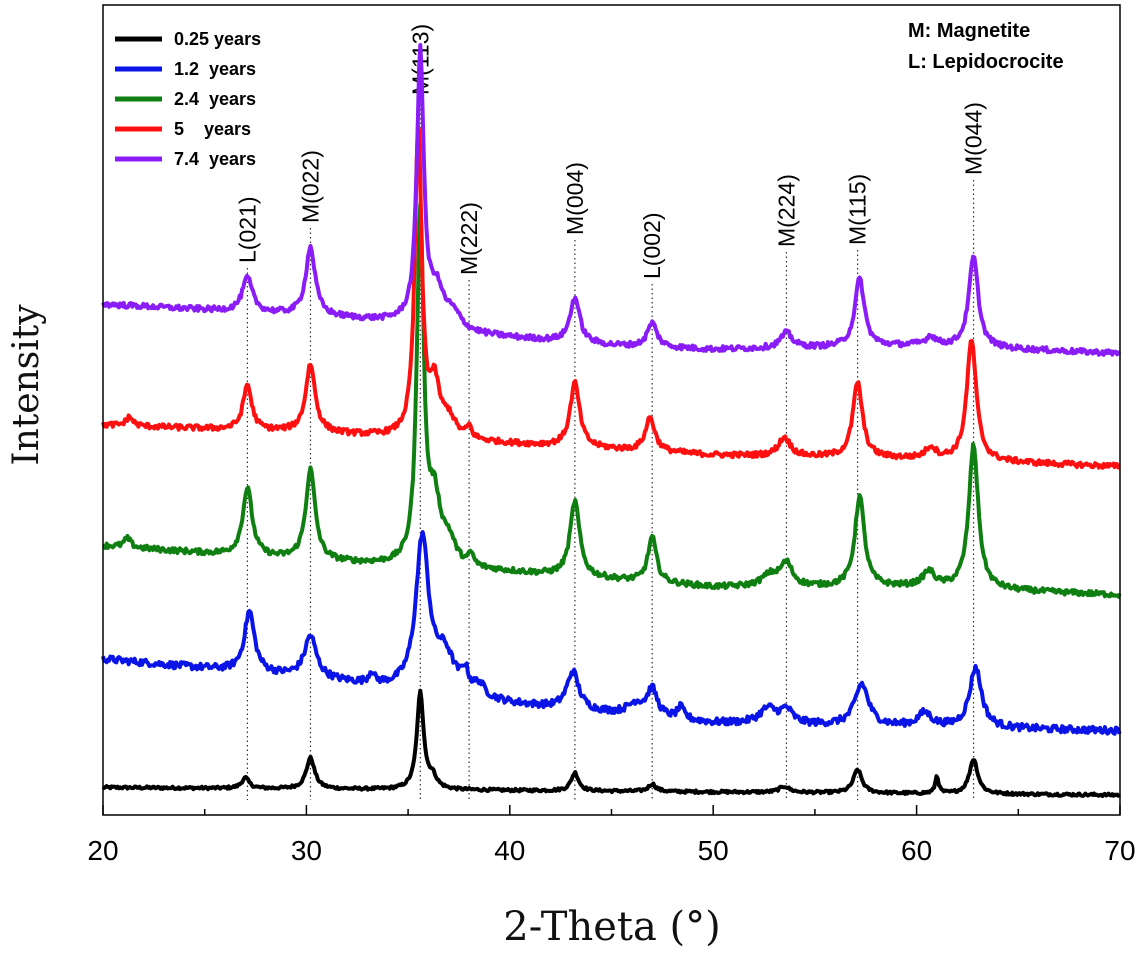 This screenshot has height=967, width=1145. I want to click on peak-marker-label: M(224), so click(786, 210).